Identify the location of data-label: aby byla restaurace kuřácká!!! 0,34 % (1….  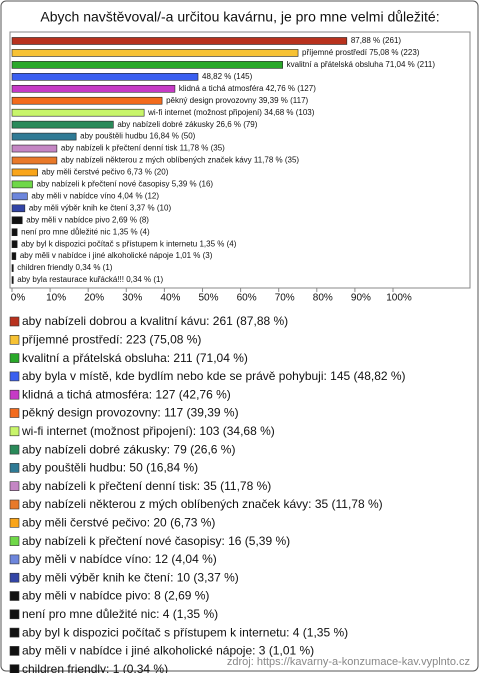
(90, 279).